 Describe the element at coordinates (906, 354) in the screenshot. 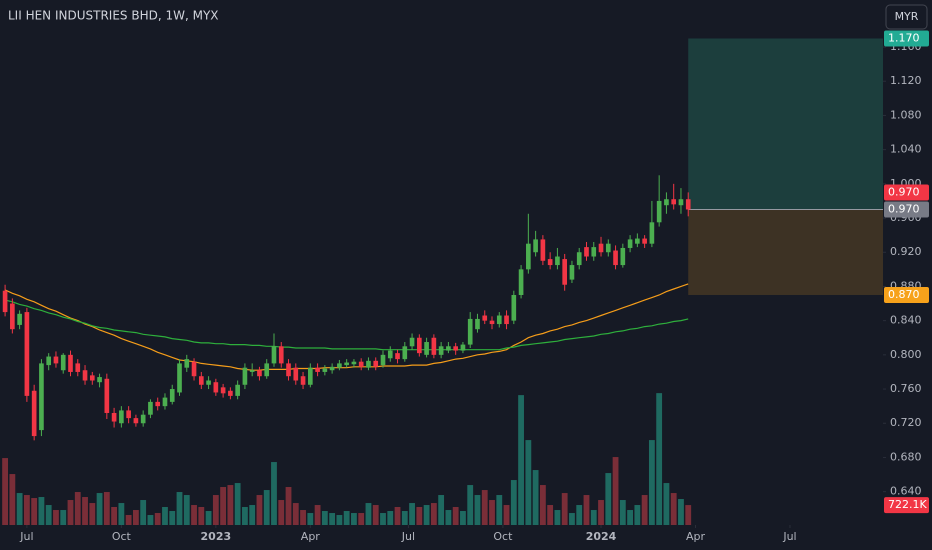

I see `y-tick-label: 0.800` at that location.